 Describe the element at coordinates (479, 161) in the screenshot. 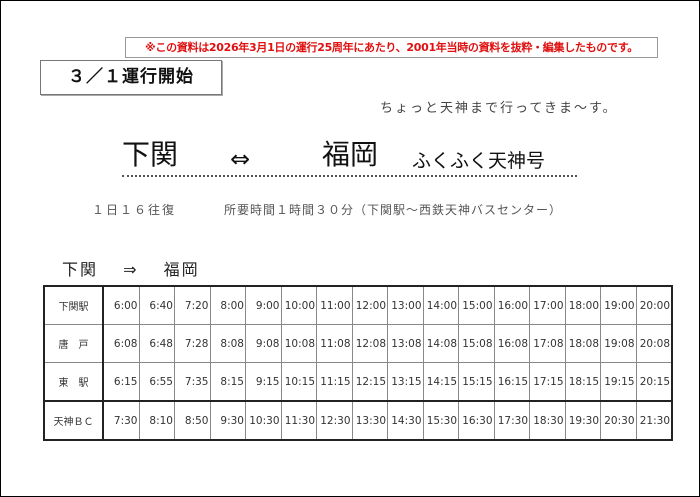

I see `service-name: ふくふく天神号` at that location.